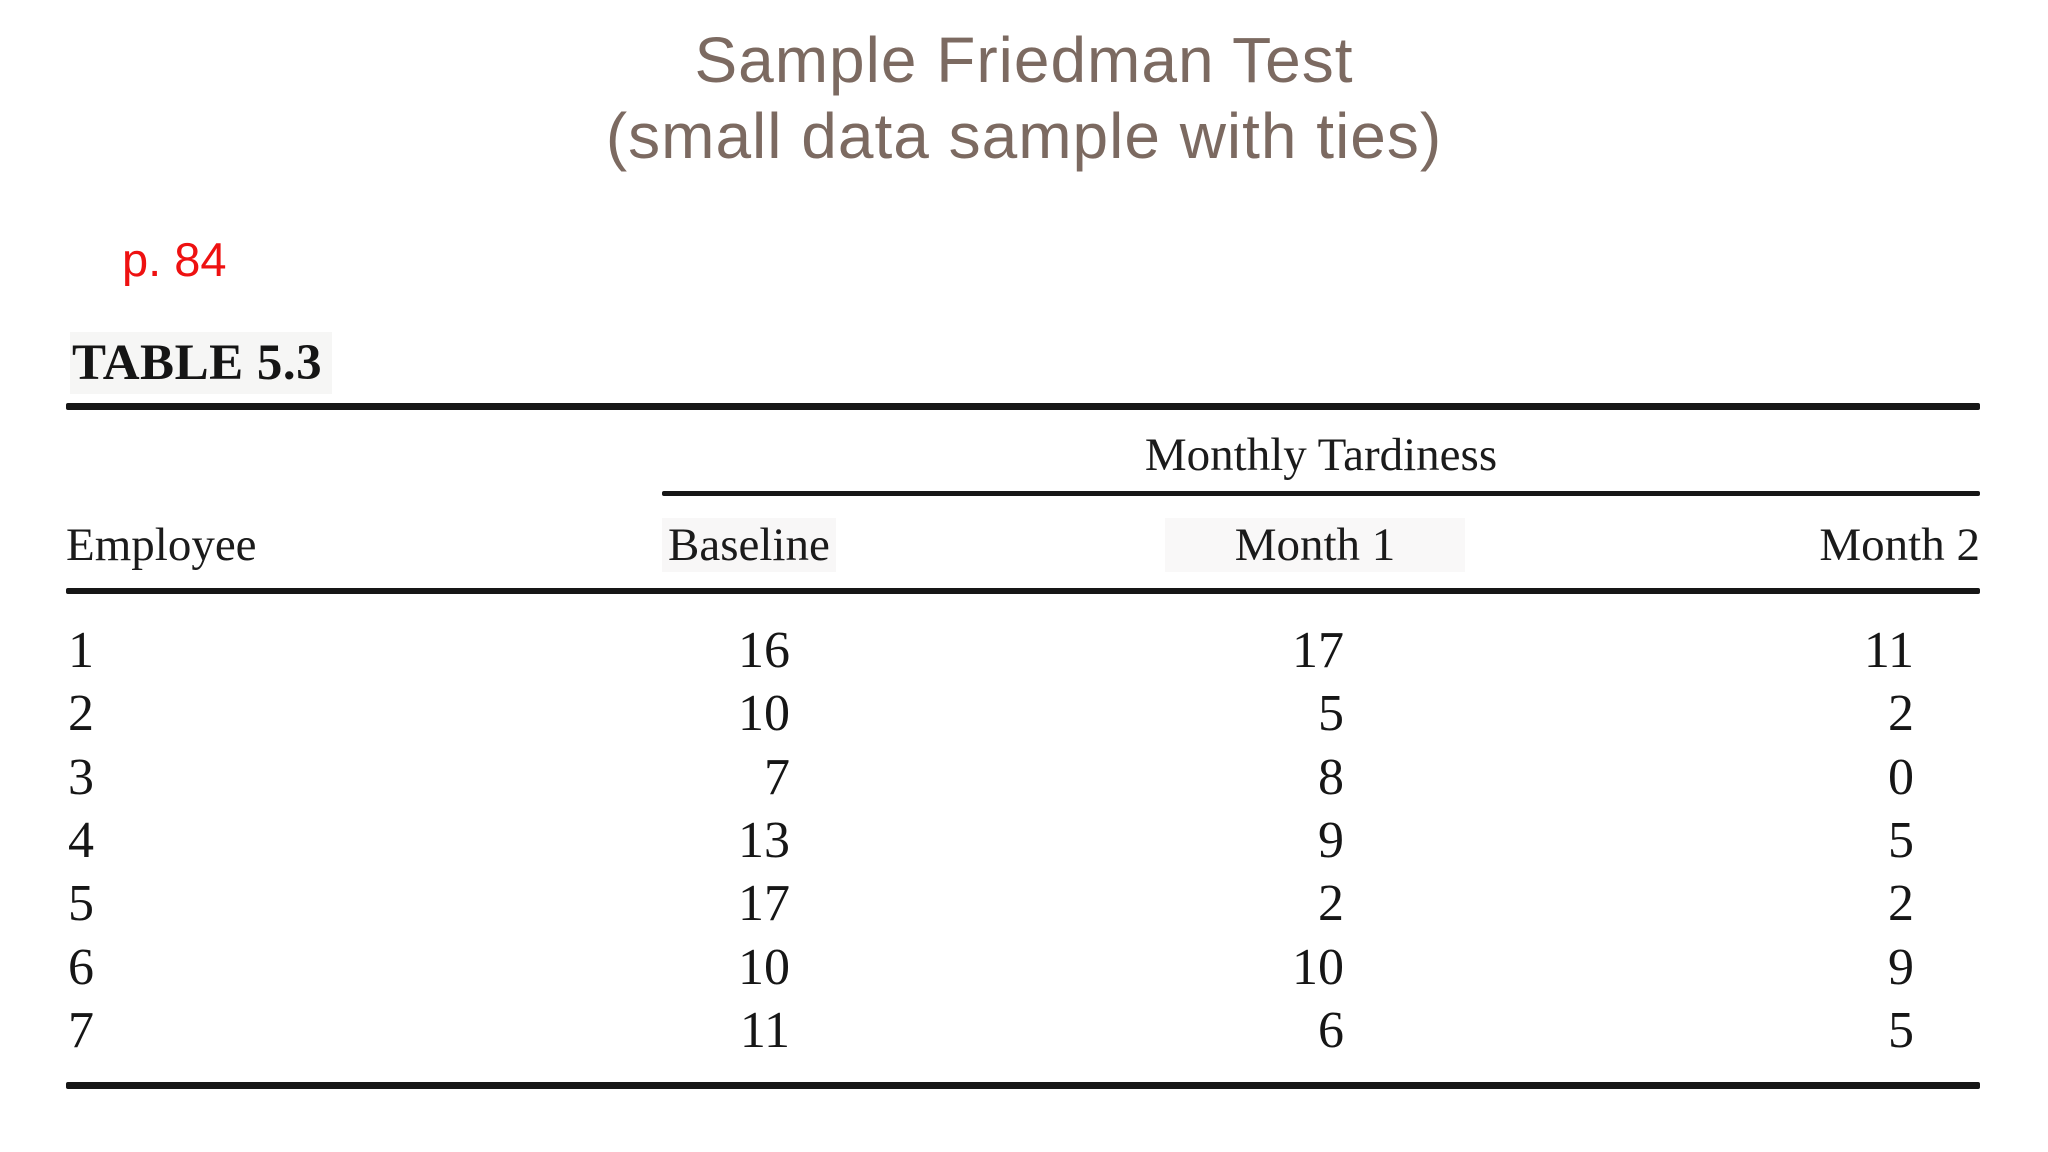 This screenshot has width=2048, height=1152. I want to click on employee-cell: 6, so click(81, 967).